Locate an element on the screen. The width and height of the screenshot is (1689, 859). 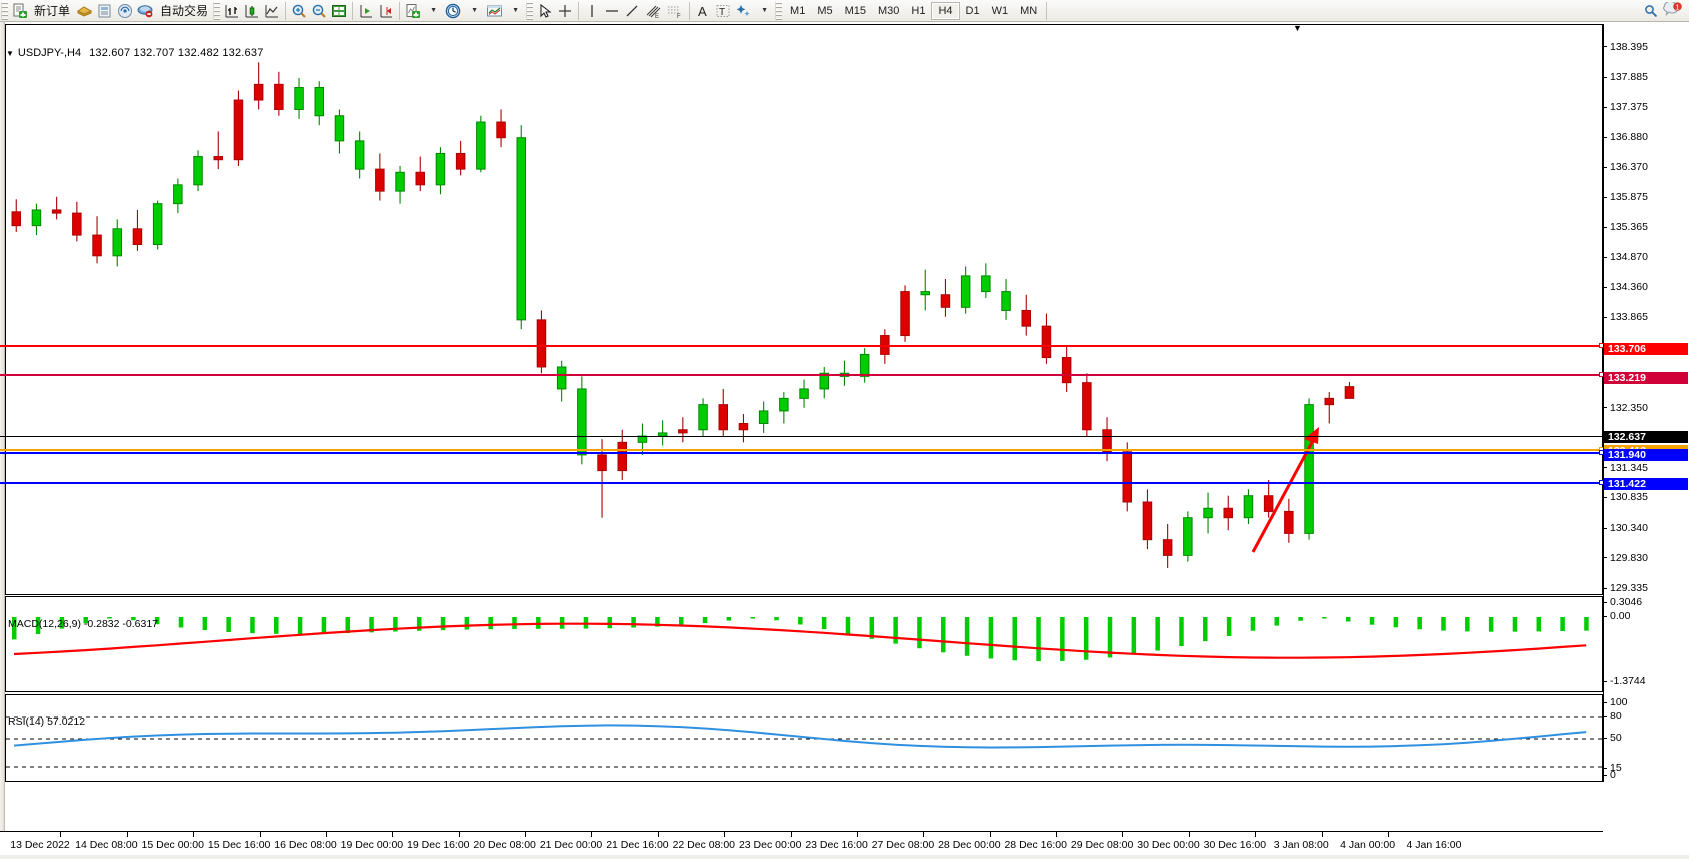
tile-windows-icon is located at coordinates (339, 11).